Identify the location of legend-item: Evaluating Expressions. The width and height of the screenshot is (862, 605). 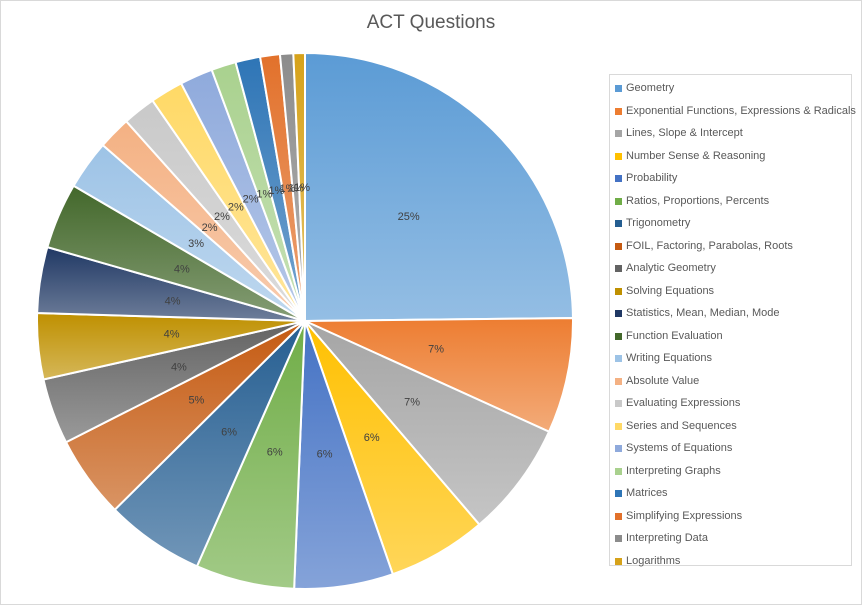
(730, 403).